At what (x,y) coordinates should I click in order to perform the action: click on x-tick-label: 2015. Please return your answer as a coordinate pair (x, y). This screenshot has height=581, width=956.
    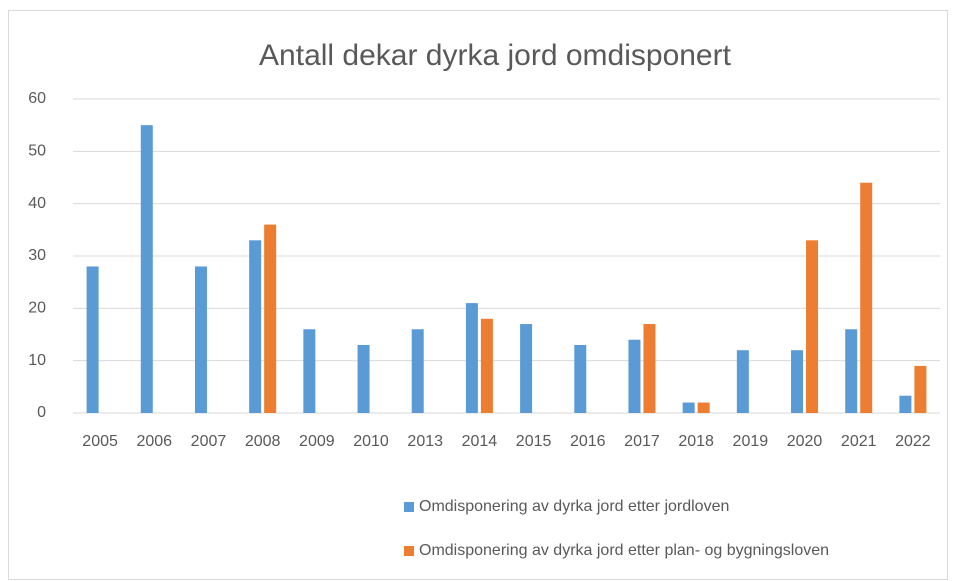
    Looking at the image, I should click on (534, 441).